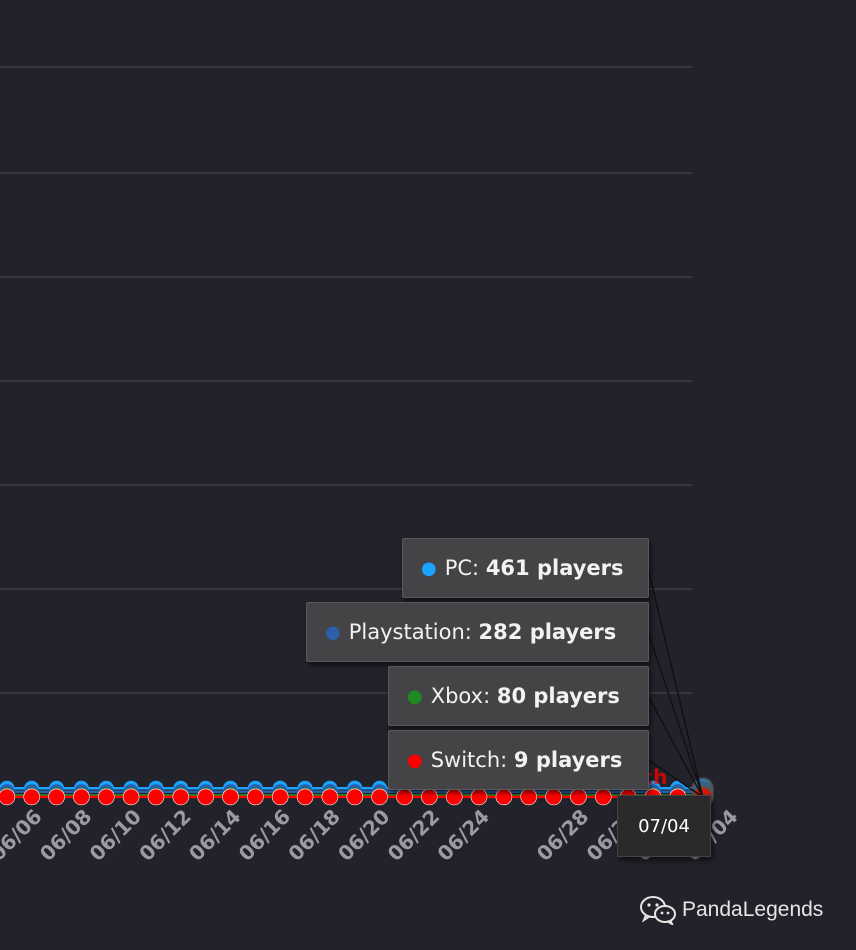  I want to click on x-axis-tooltip: 07/04, so click(664, 826).